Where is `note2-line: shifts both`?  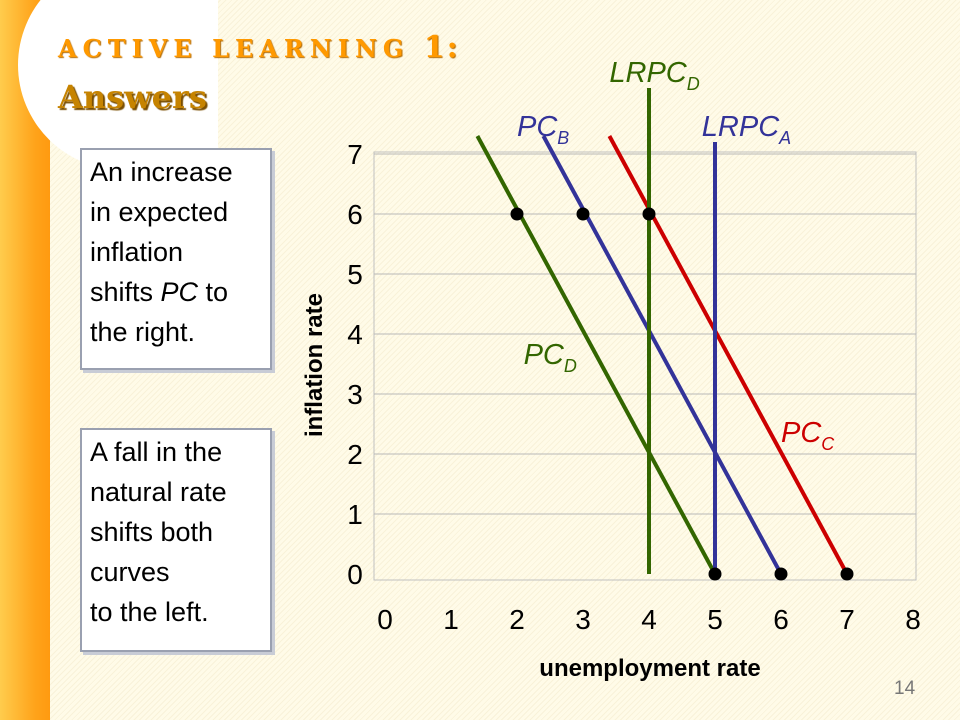 note2-line: shifts both is located at coordinates (152, 532).